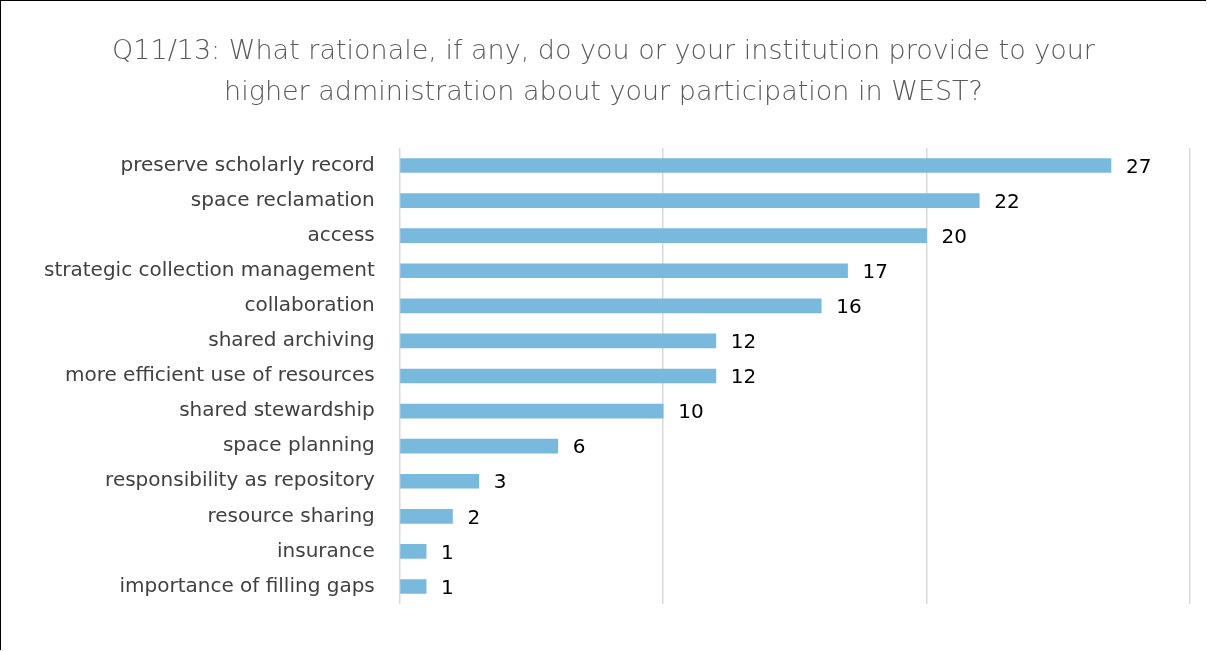 This screenshot has width=1207, height=651. I want to click on y-tick-label: collaboration, so click(309, 304).